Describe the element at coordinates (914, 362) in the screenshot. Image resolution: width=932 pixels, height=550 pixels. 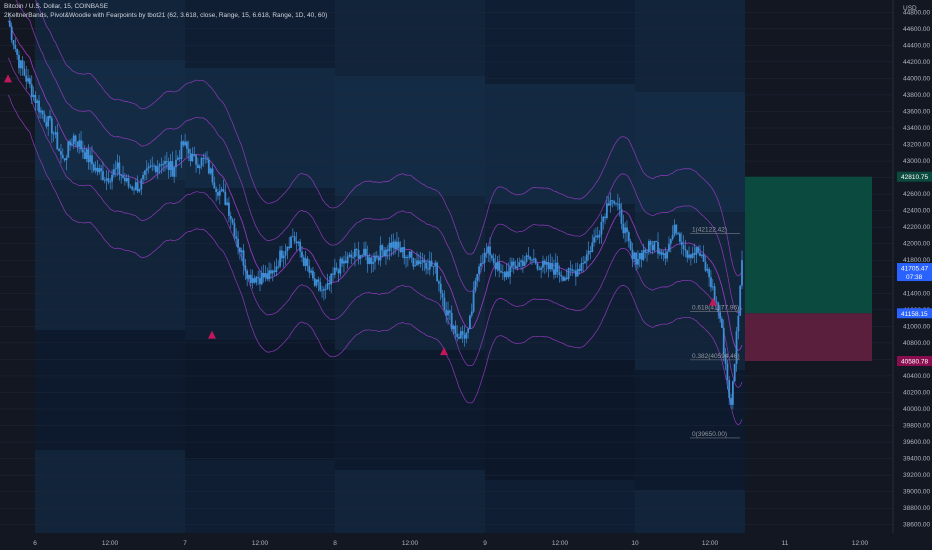
I see `price-label: 40580.78` at that location.